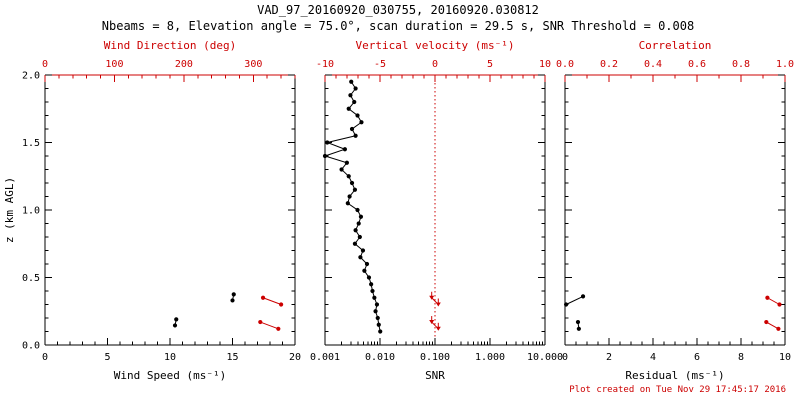  I want to click on series-correlation, so click(773, 313).